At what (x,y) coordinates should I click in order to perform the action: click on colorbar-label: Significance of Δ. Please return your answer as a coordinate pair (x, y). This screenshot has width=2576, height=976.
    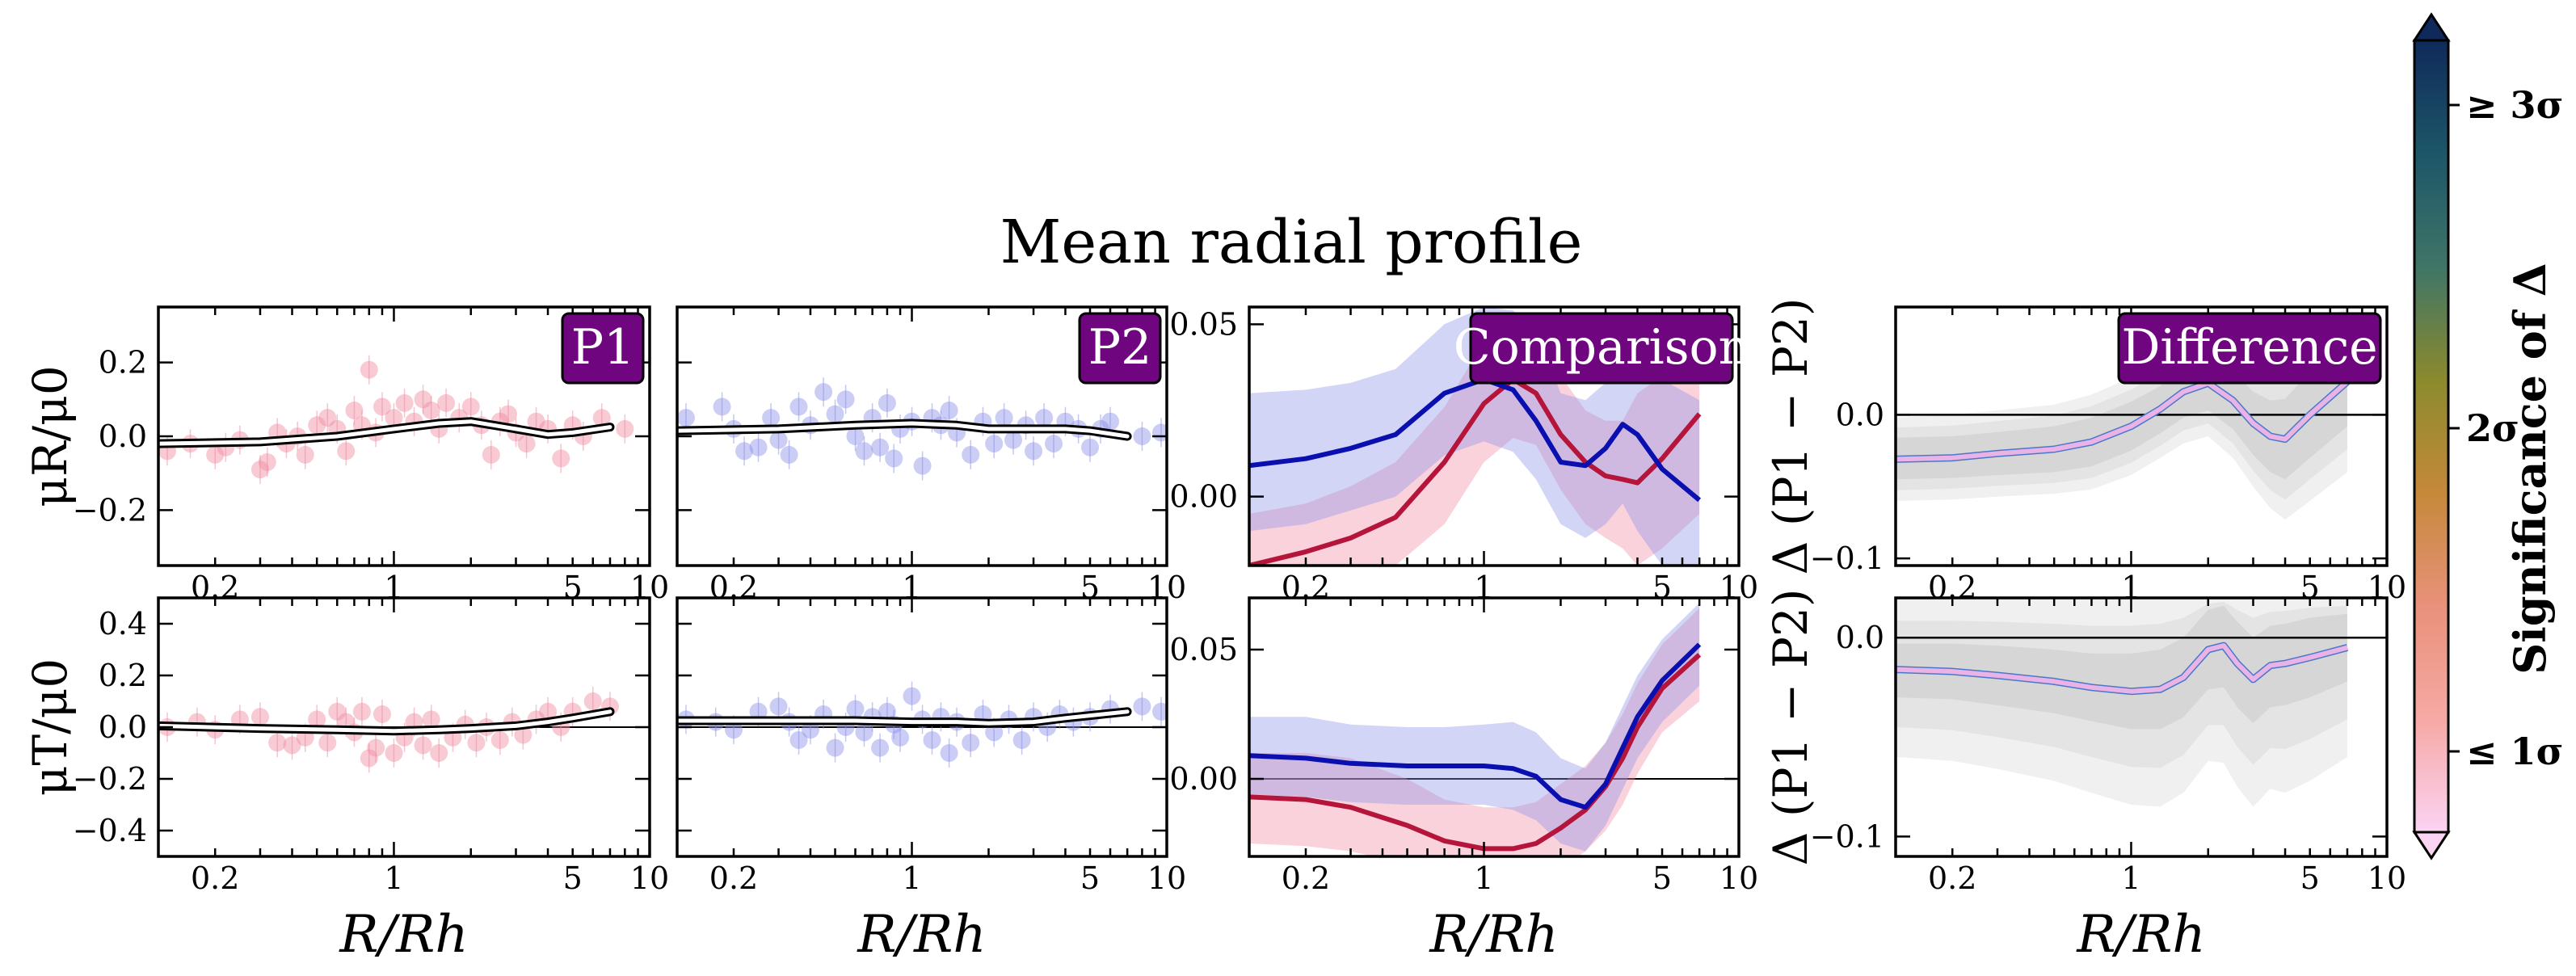
    Looking at the image, I should click on (2530, 468).